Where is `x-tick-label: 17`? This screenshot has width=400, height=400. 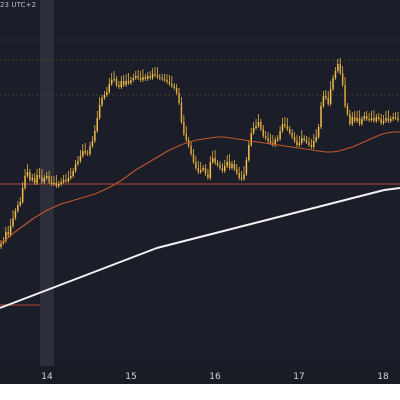 x-tick-label: 17 is located at coordinates (298, 377).